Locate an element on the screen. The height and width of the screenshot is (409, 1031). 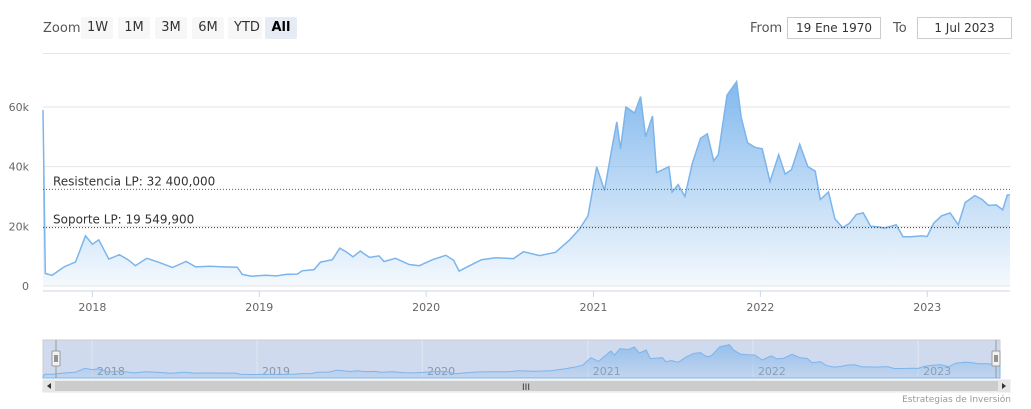
navigator-series is located at coordinates (521, 361).